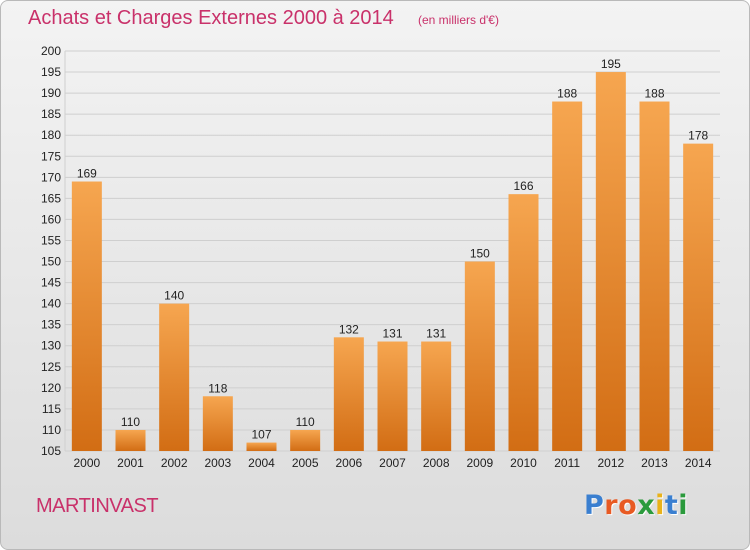 The height and width of the screenshot is (550, 750). I want to click on y-tick-label: 190, so click(51, 93).